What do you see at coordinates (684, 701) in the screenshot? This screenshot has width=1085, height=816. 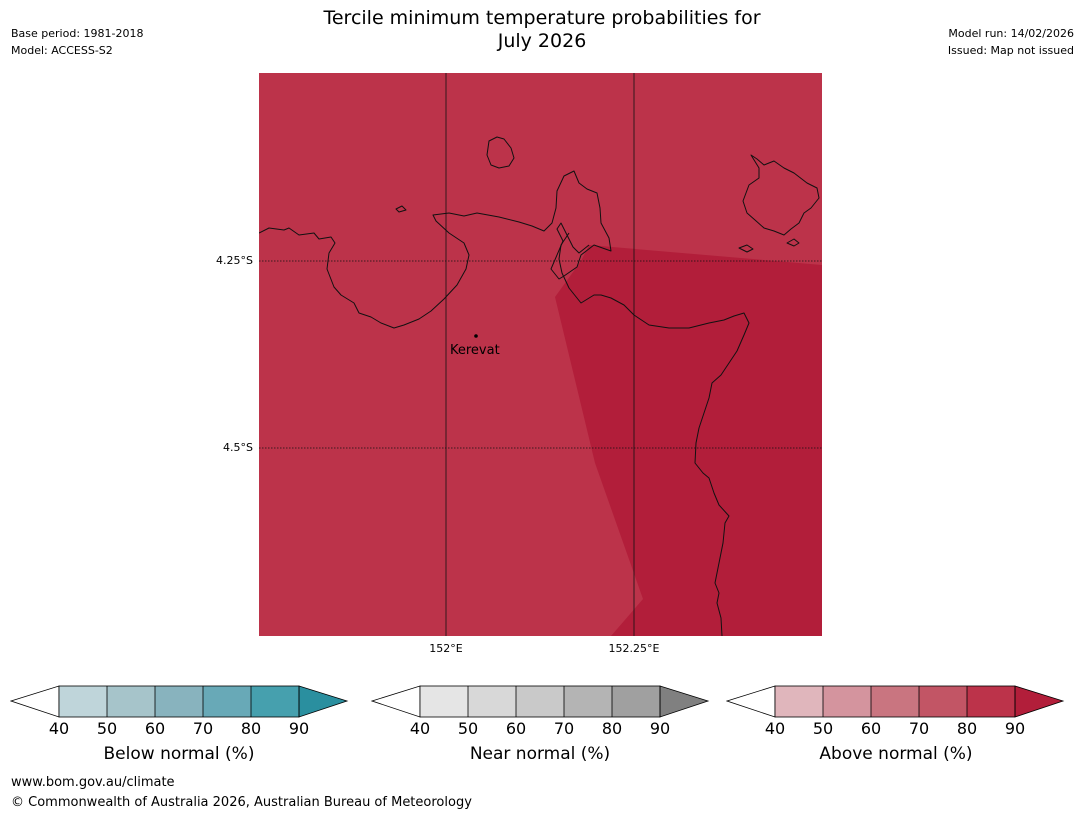 I see `cbar-near-extend-high` at bounding box center [684, 701].